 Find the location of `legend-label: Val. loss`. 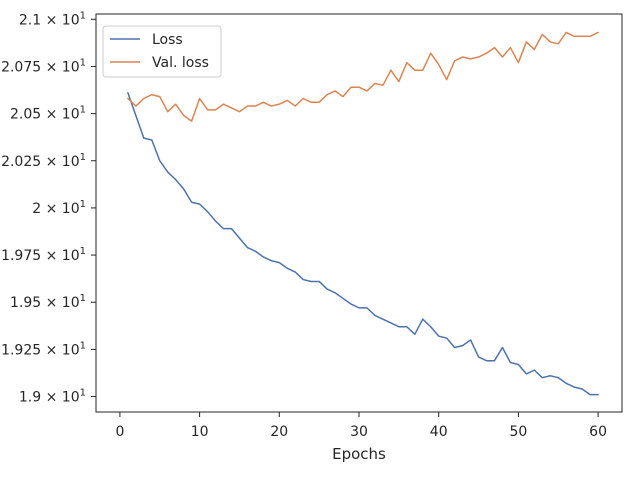

legend-label: Val. loss is located at coordinates (180, 63).